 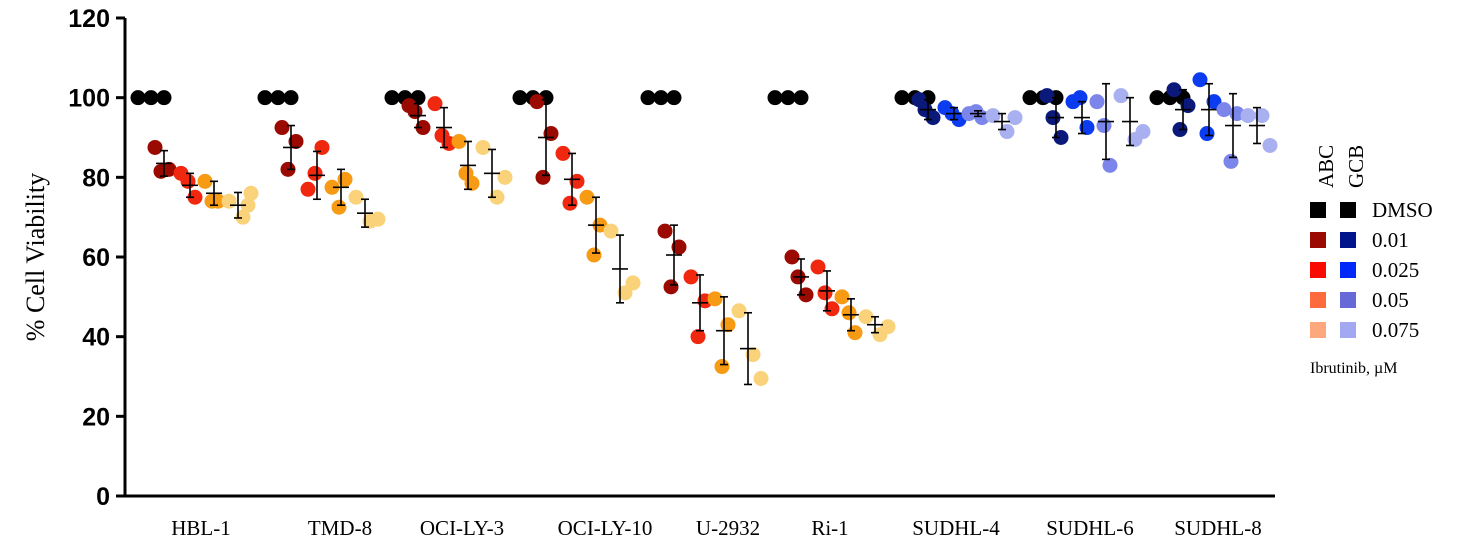 I want to click on x-tick-label: SUDHL-8, so click(x=1218, y=528).